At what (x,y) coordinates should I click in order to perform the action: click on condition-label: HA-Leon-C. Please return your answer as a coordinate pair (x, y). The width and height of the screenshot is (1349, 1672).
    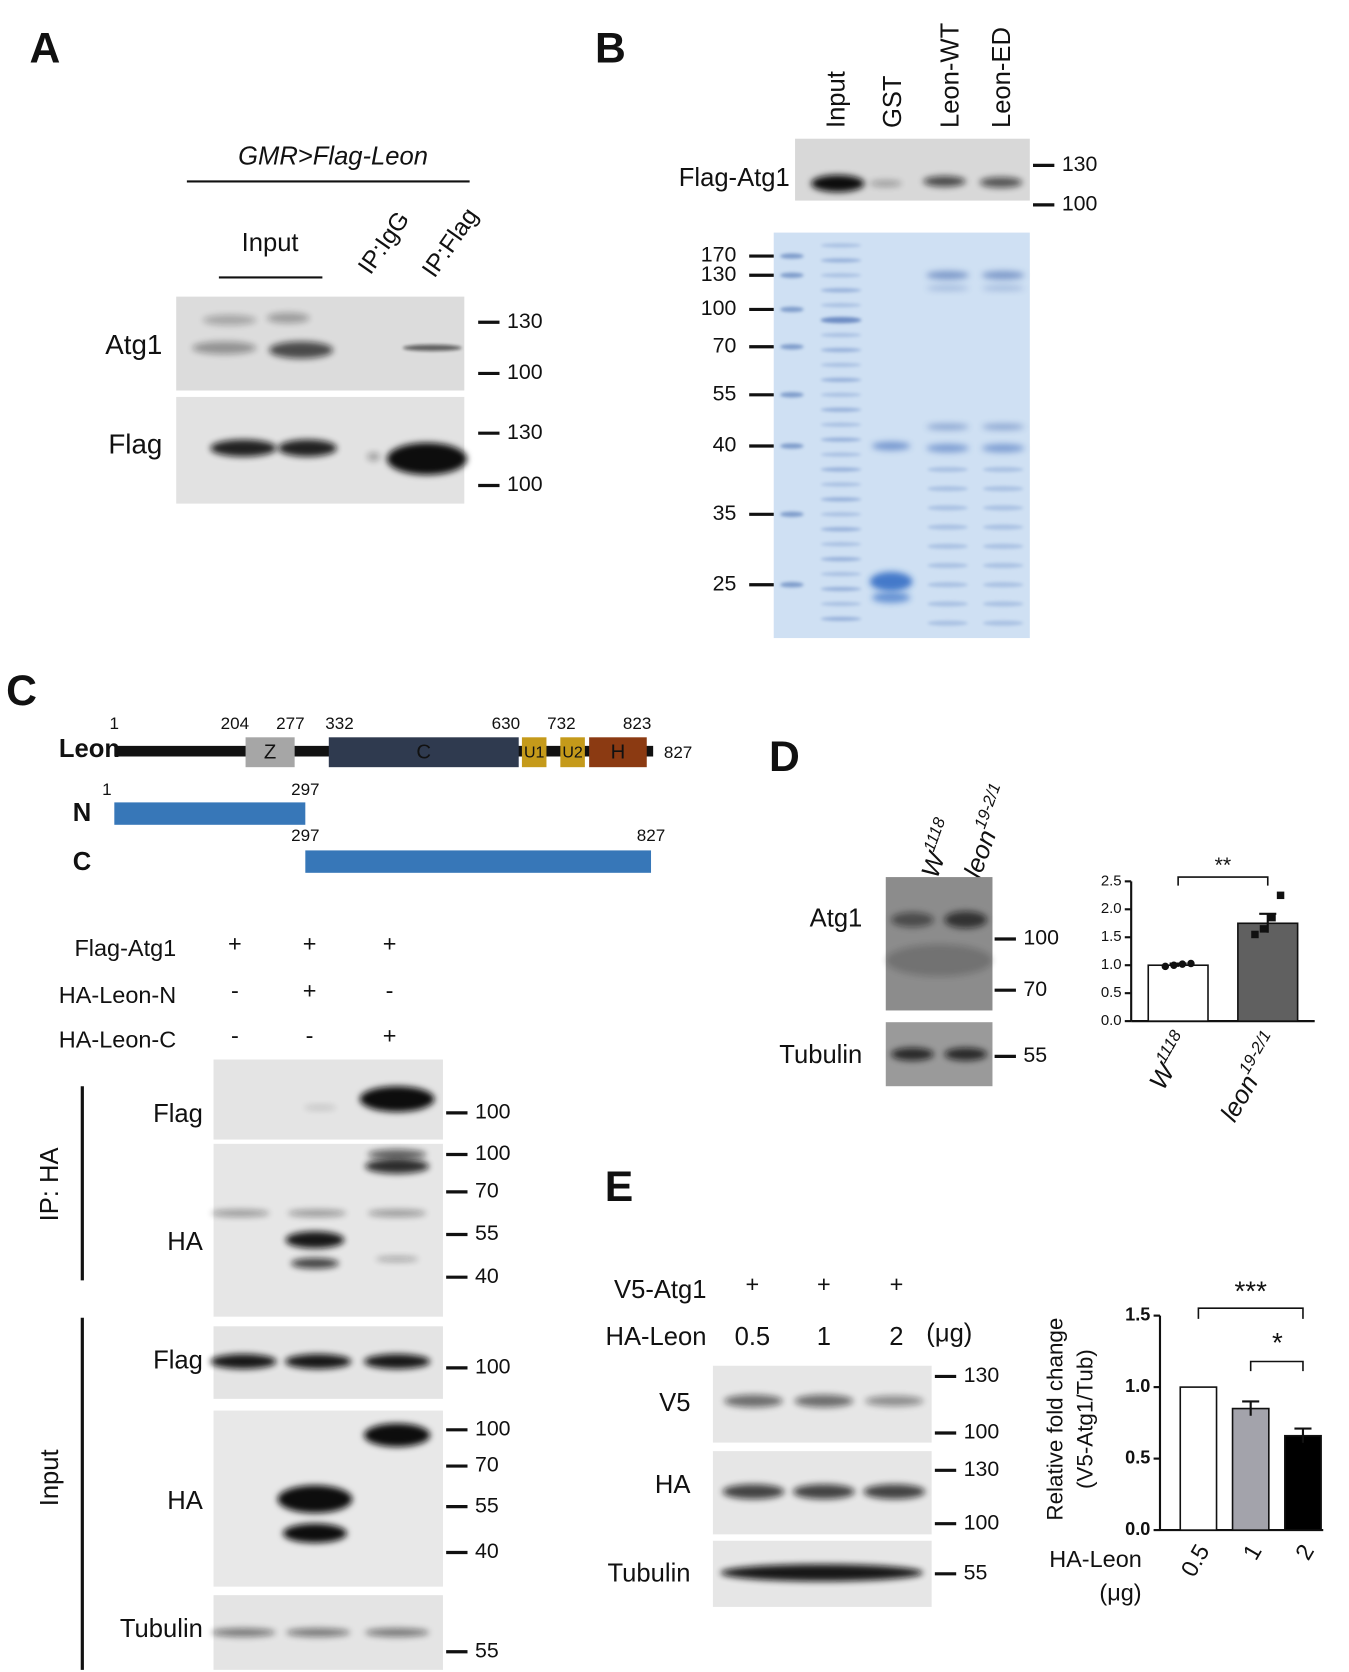
    Looking at the image, I should click on (117, 1040).